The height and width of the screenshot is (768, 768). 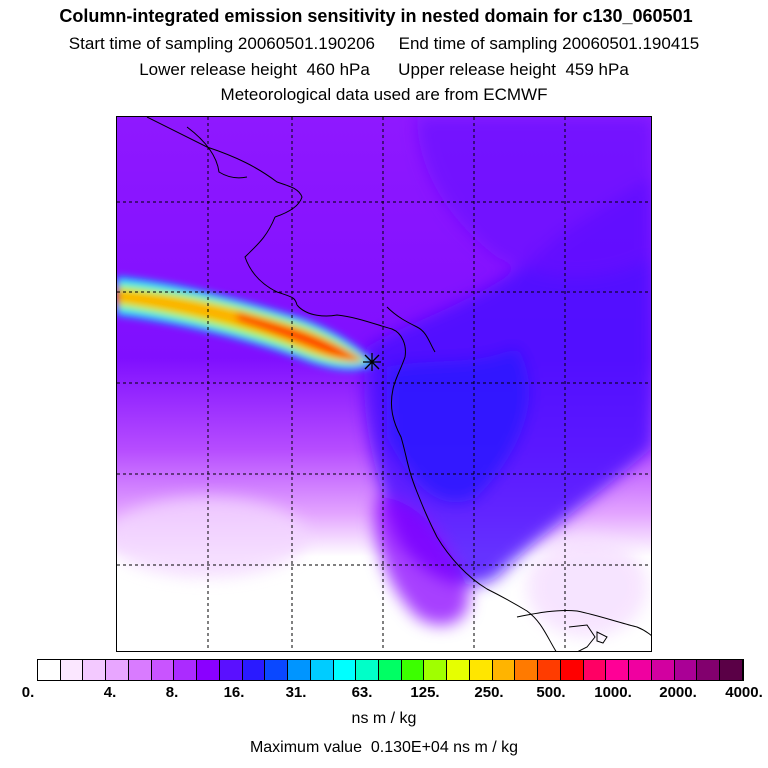 I want to click on color-scale-unit: ns m / kg, so click(x=384, y=718).